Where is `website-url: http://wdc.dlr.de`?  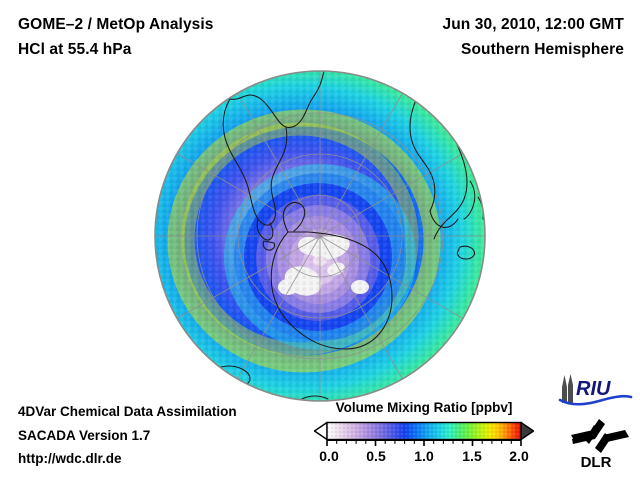 website-url: http://wdc.dlr.de is located at coordinates (70, 458).